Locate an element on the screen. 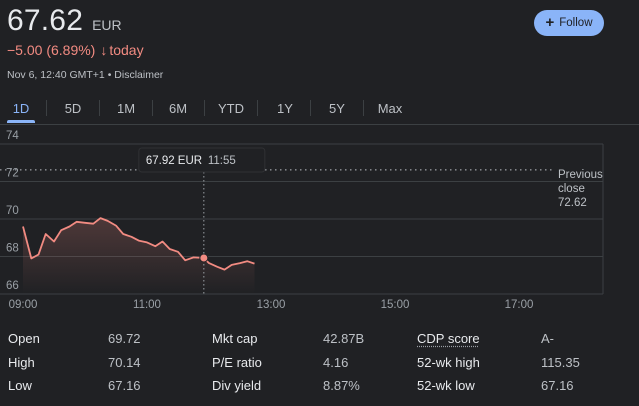  hover-point is located at coordinates (204, 258).